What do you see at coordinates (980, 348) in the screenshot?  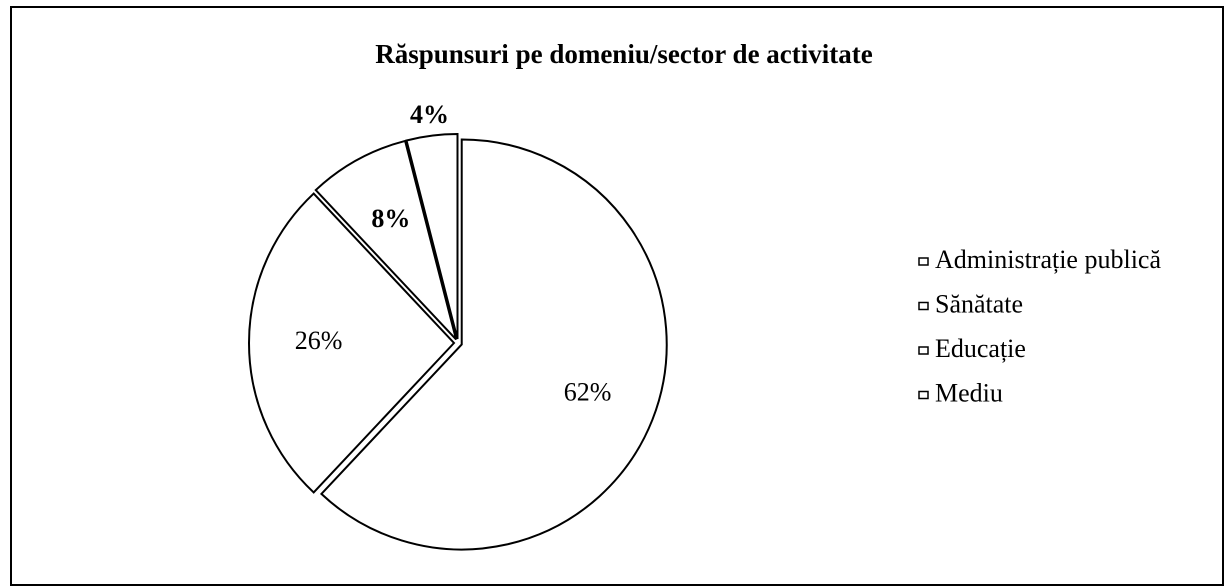 I see `legend-label: Educație` at bounding box center [980, 348].